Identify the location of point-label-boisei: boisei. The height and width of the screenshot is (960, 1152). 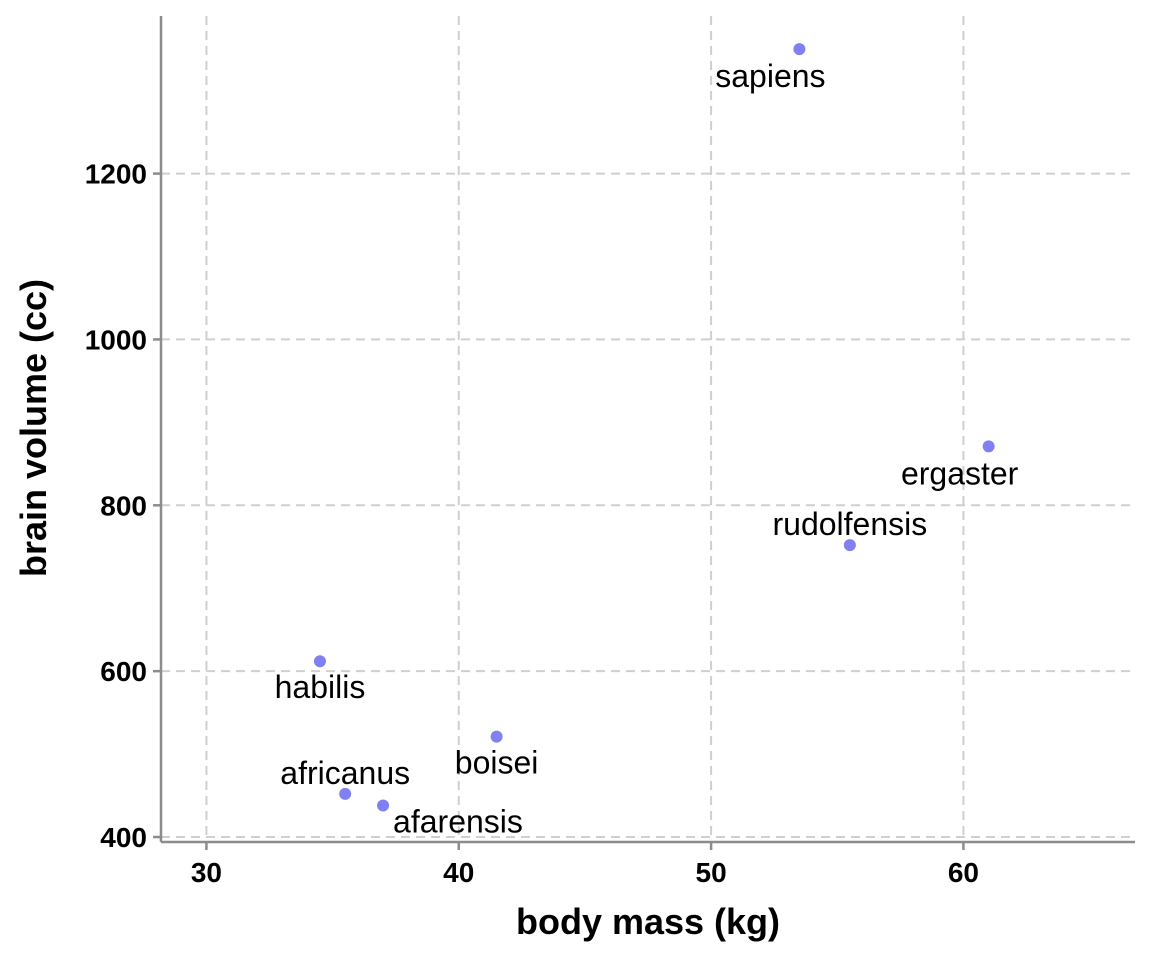
(497, 763).